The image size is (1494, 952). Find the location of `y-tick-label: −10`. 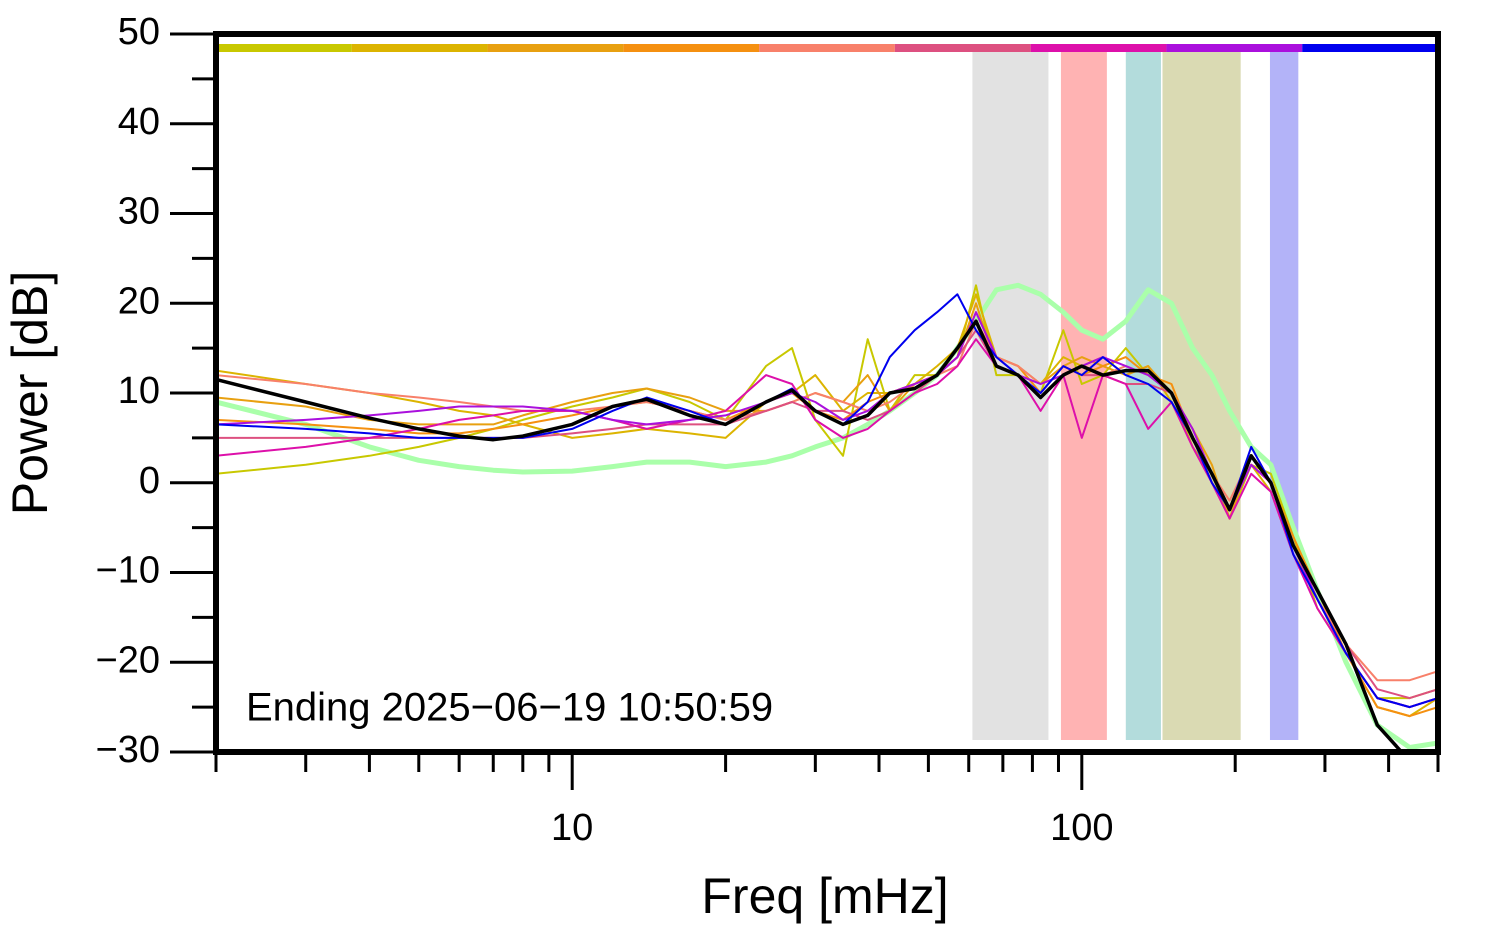

y-tick-label: −10 is located at coordinates (128, 571).